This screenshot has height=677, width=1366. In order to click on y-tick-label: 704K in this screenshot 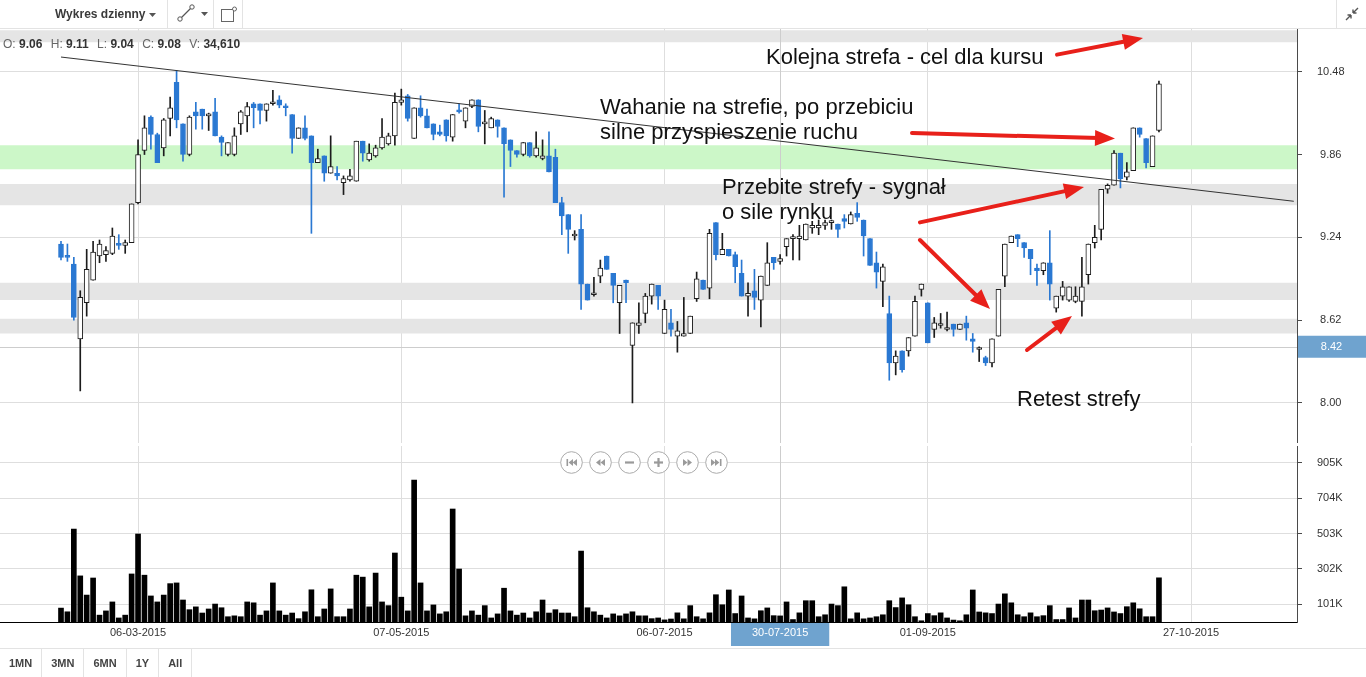, I will do `click(1330, 497)`.